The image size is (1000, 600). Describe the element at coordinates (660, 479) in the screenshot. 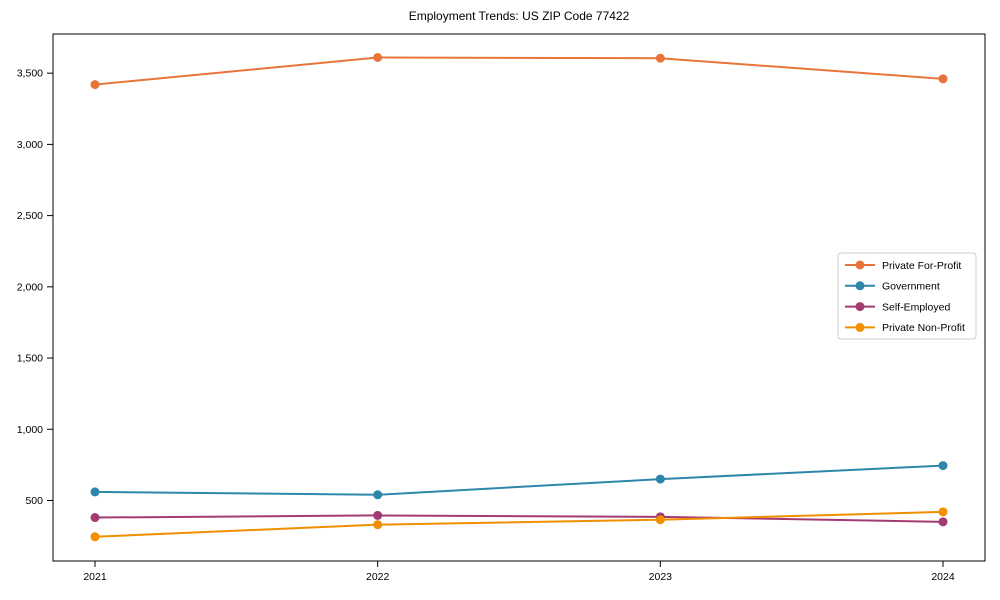

I see `data-point-government-2023` at that location.